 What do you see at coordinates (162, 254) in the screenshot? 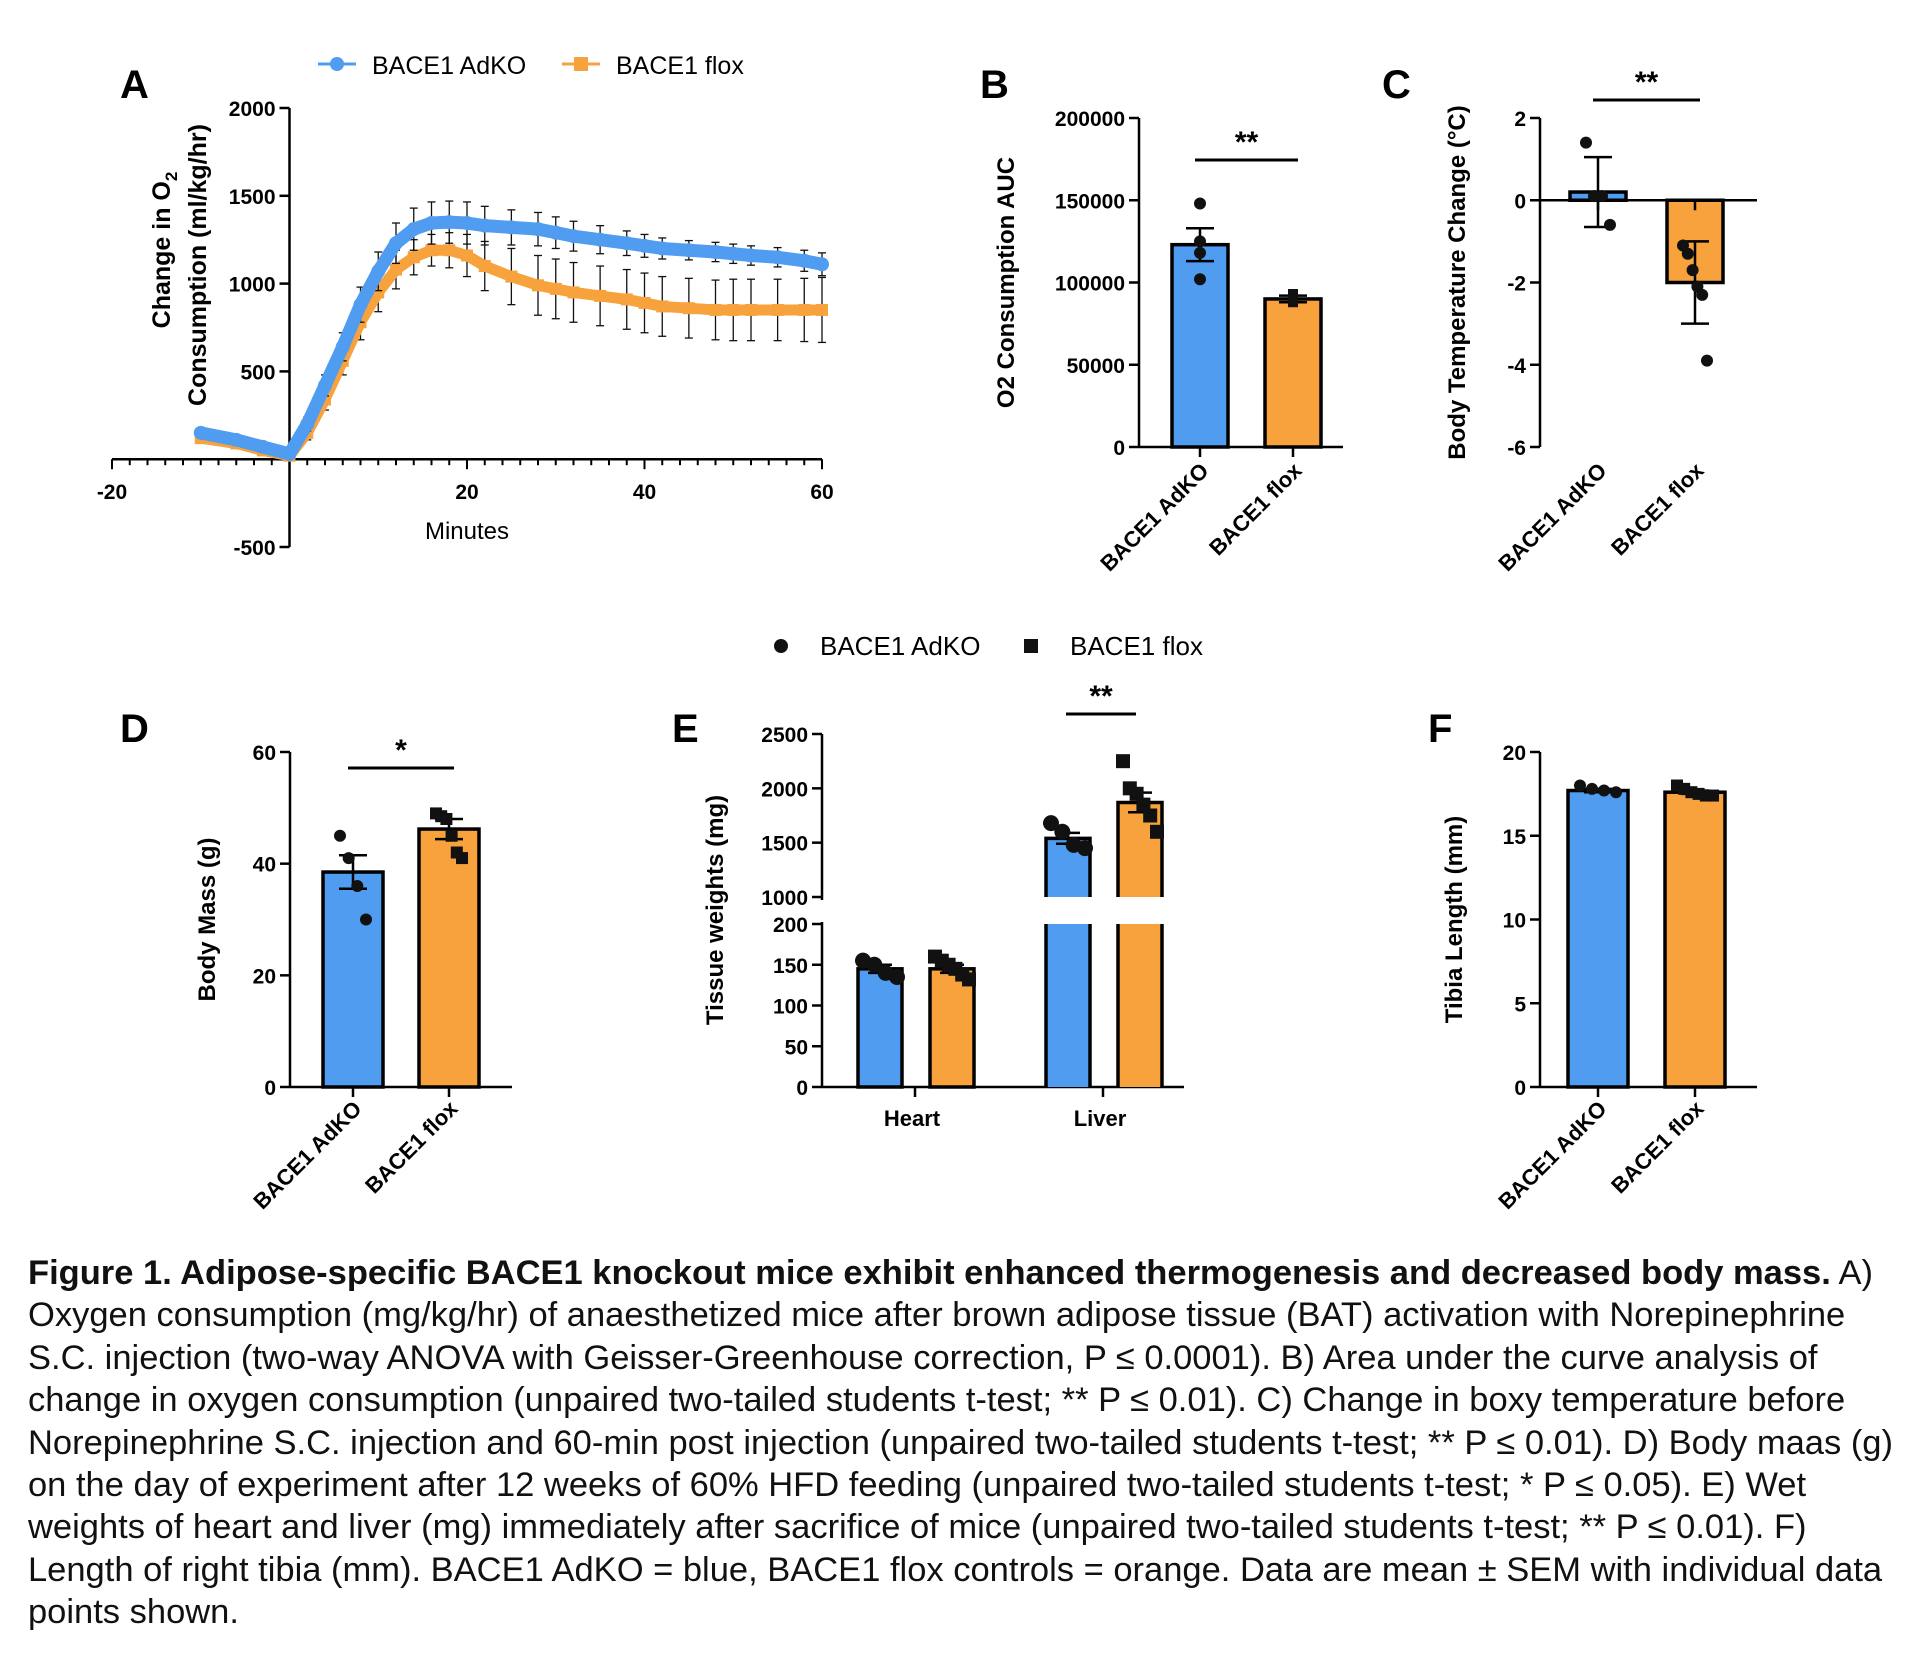
I see `a-y-label-text: Change in O` at bounding box center [162, 254].